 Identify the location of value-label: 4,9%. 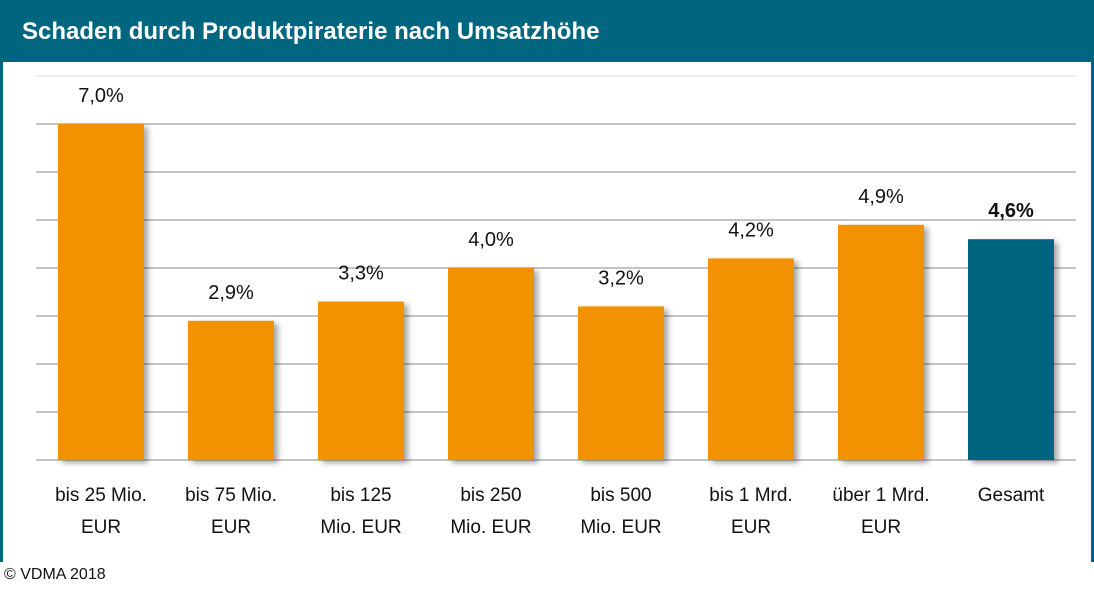
(881, 197).